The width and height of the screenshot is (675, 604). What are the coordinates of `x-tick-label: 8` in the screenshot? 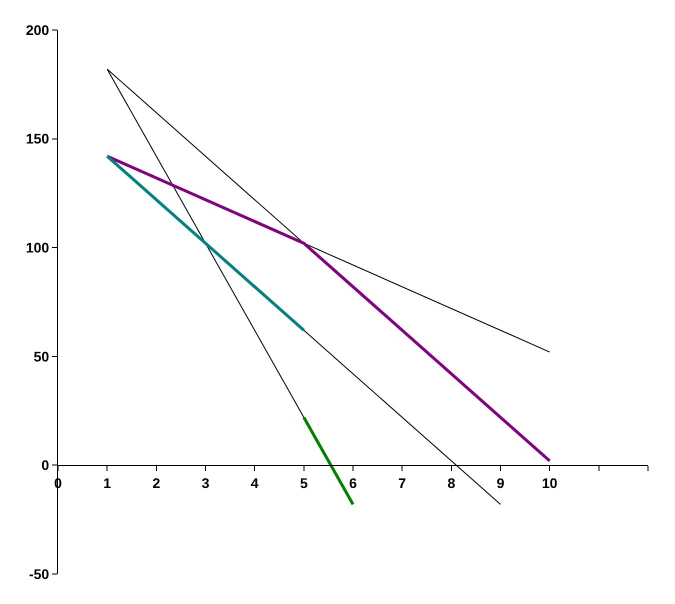 It's located at (451, 483).